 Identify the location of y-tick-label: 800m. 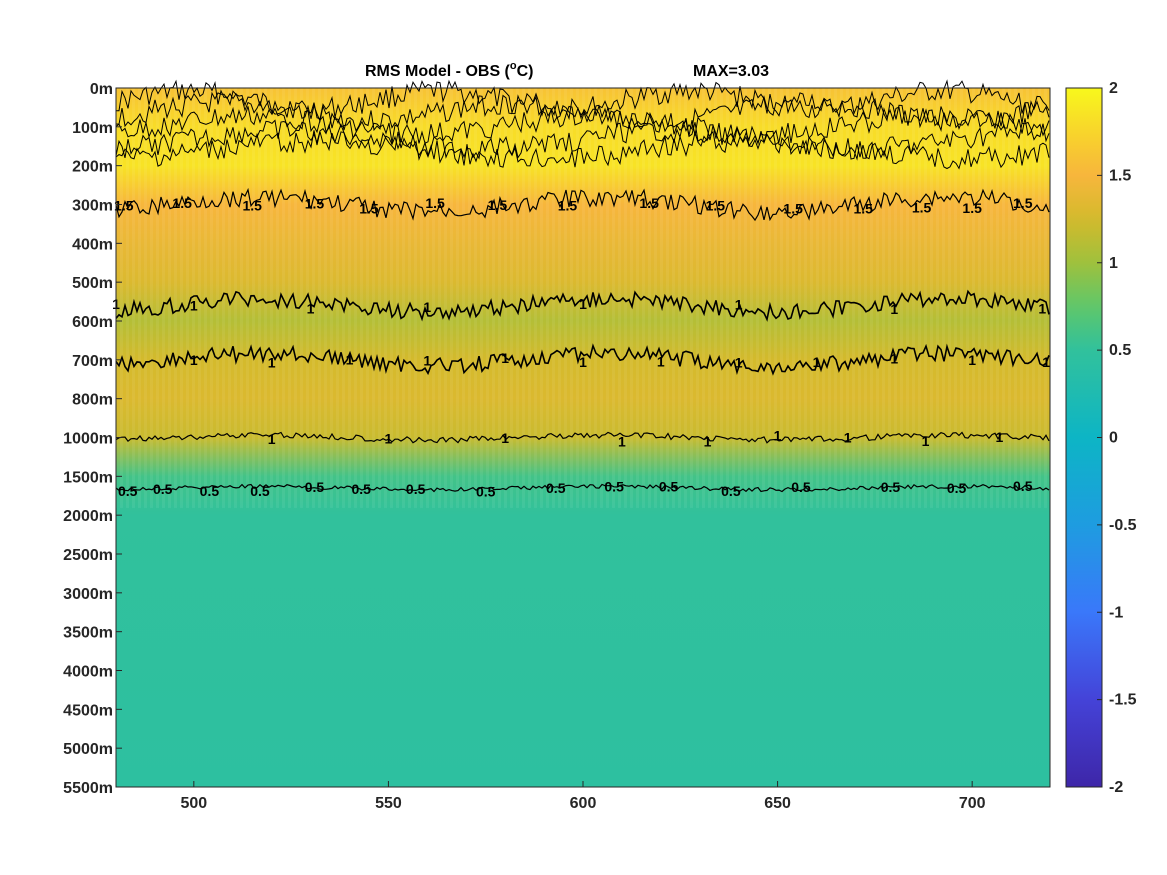
(92, 400).